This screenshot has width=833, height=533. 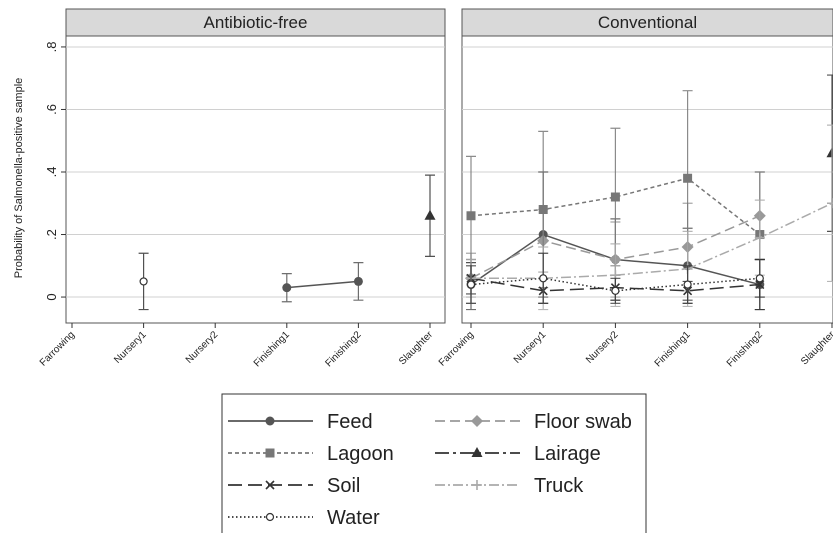 I want to click on legend-label: Feed, so click(x=350, y=422).